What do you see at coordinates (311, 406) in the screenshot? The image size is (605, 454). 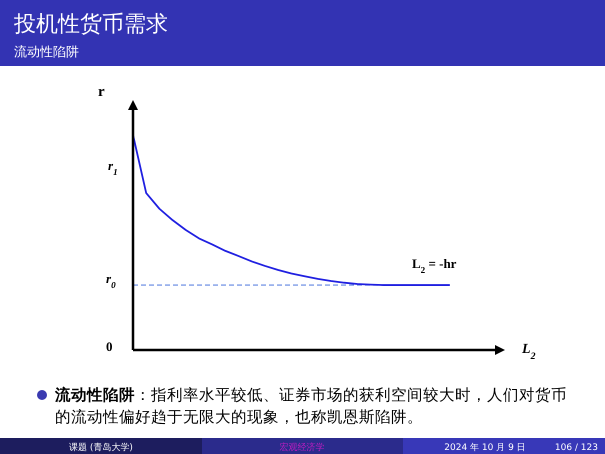 I see `text: 流动性陷阱：指利率水平较低、证券市场的获利空间较大时，人们对货币的流动性偏好趋于无限大的现象，也称凯恩斯陷阱。` at bounding box center [311, 406].